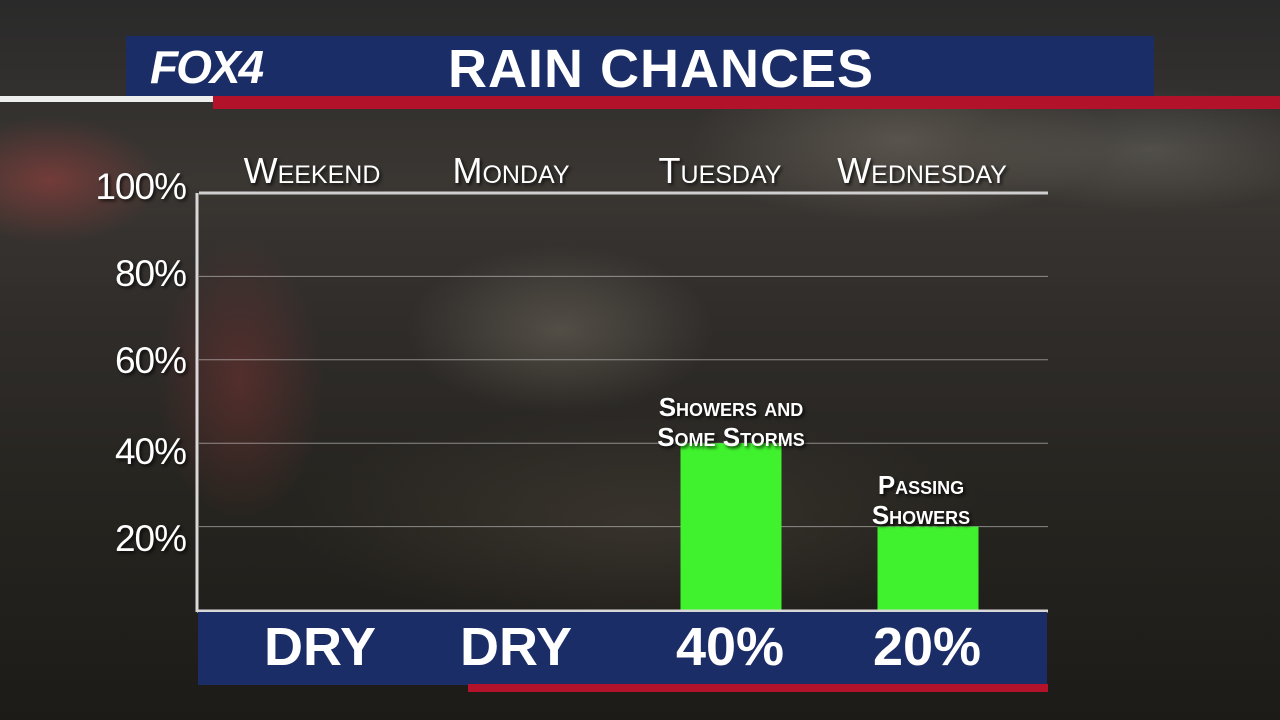  I want to click on value-label-monday: DRY, so click(516, 647).